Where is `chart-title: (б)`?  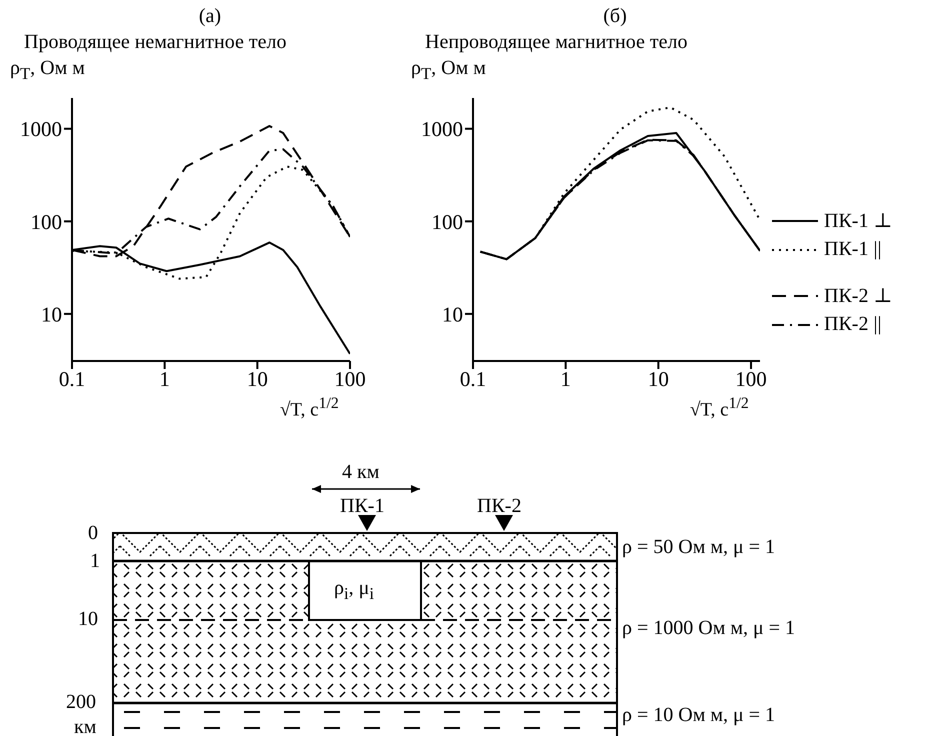 chart-title: (б) is located at coordinates (615, 16).